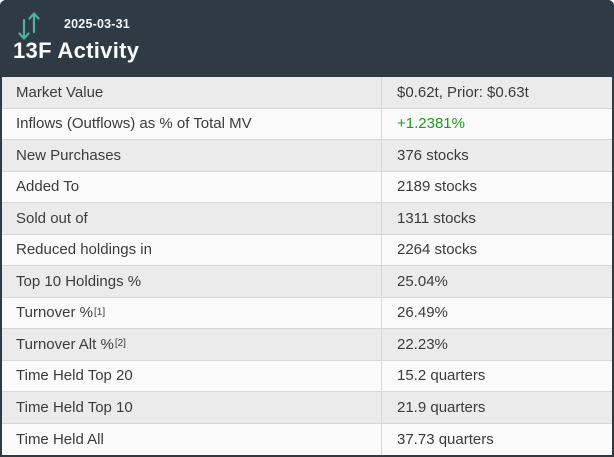  Describe the element at coordinates (441, 407) in the screenshot. I see `row-value: 21.9 quarters` at that location.